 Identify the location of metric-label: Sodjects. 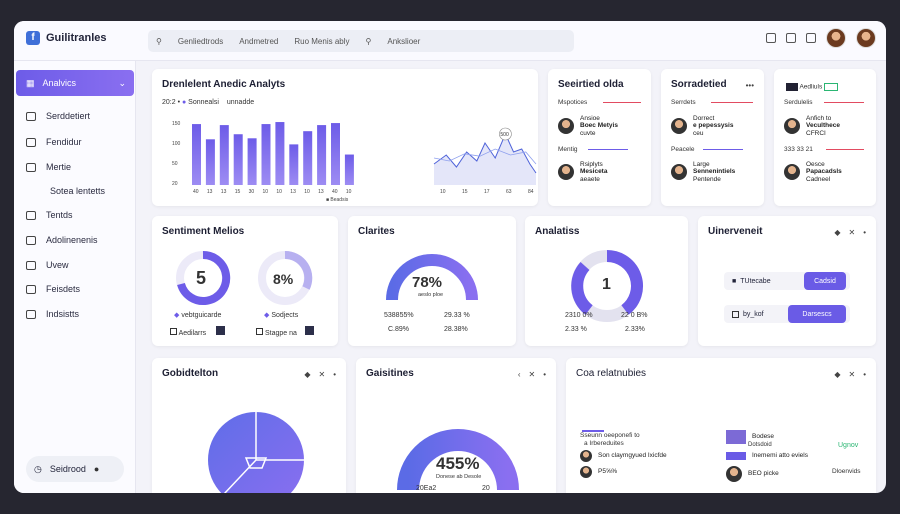
(285, 315).